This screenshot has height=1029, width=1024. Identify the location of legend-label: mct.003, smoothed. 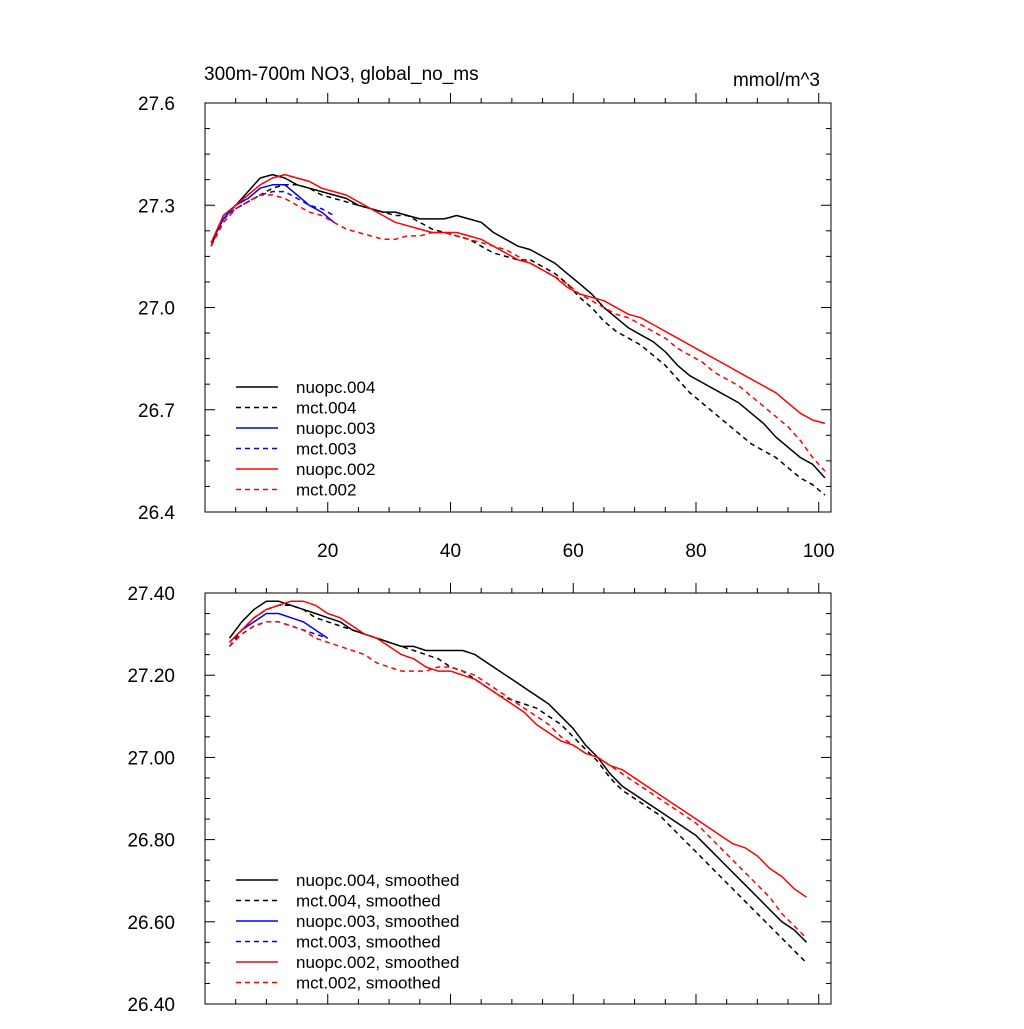
(368, 942).